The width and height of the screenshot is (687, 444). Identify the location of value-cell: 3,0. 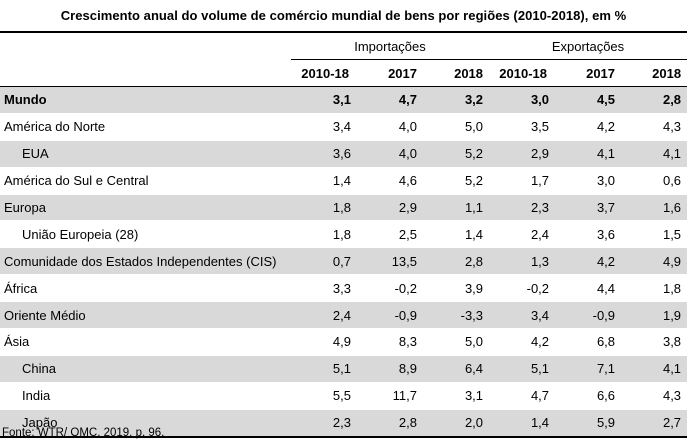
(588, 181).